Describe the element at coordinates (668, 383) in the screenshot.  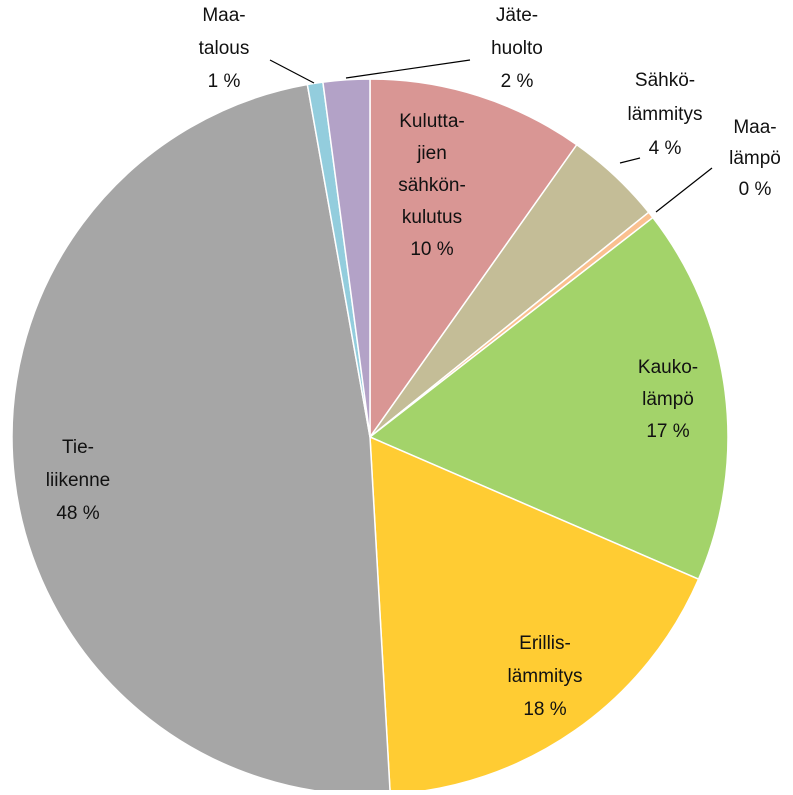
I see `category-label: Kauko-lämpö` at that location.